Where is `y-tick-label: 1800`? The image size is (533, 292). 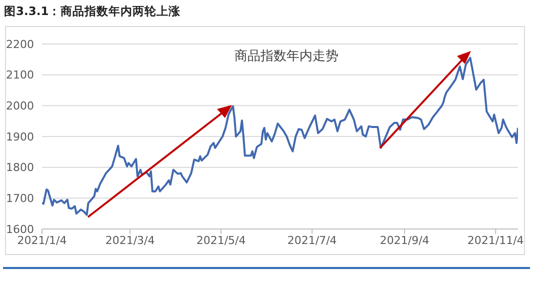
y-tick-label: 1800 is located at coordinates (20, 167).